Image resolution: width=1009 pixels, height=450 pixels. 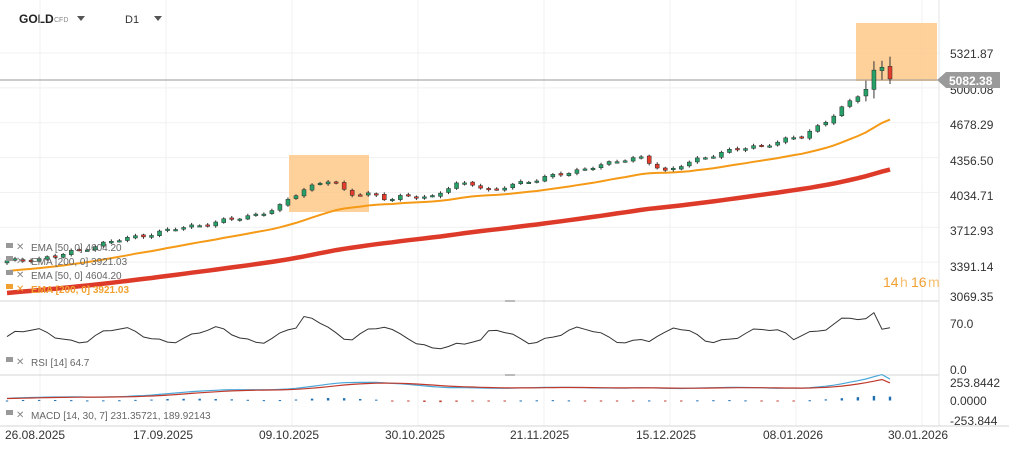 What do you see at coordinates (132, 20) in the screenshot?
I see `timeframe-label: D1` at bounding box center [132, 20].